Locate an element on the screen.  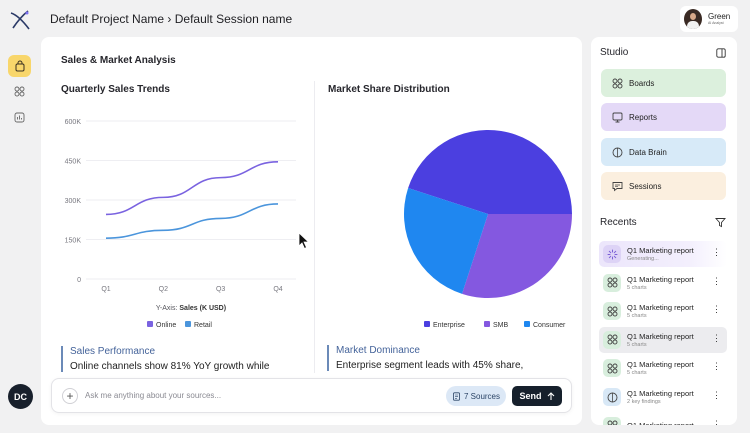
studio-title: Studio is located at coordinates (614, 52).